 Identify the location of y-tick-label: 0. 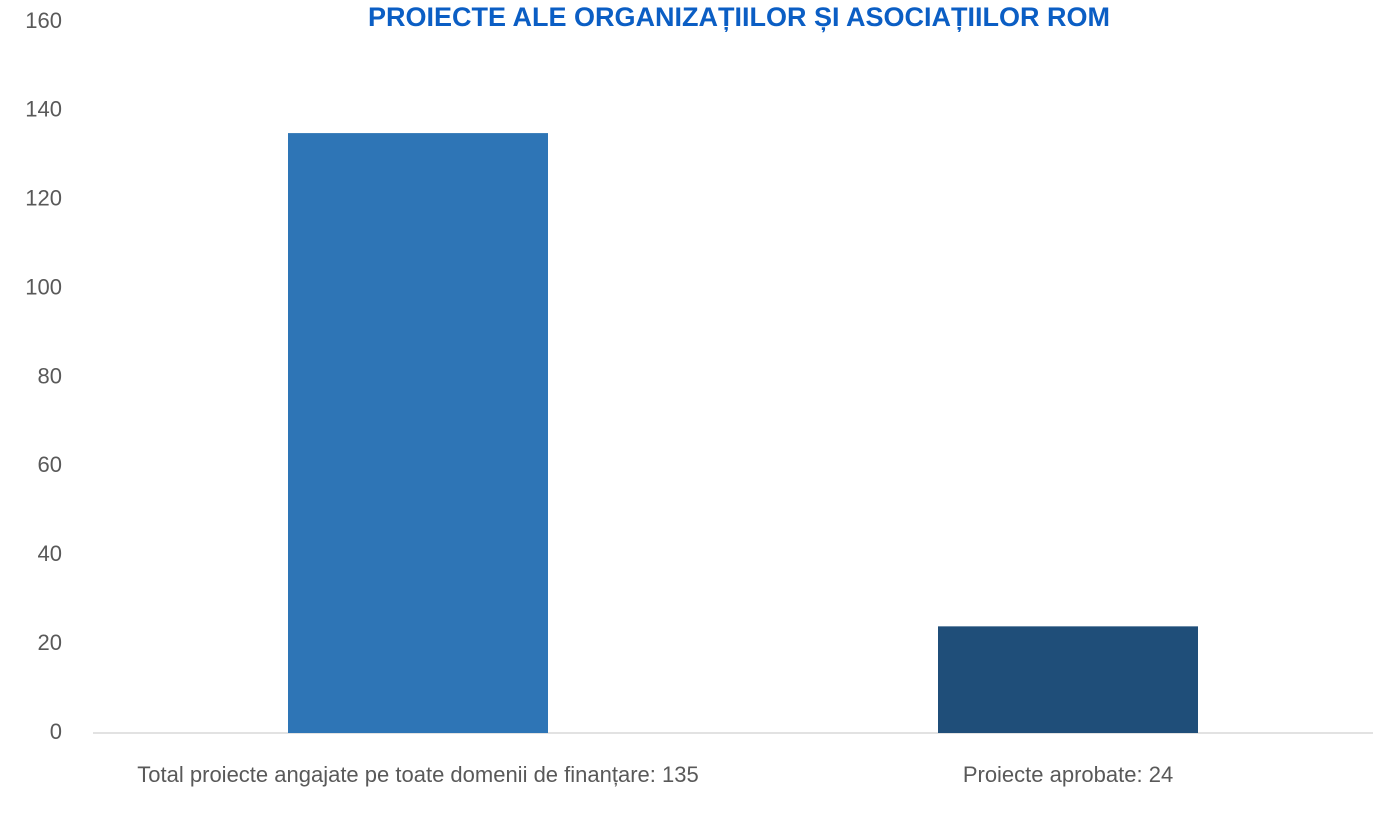
(56, 731).